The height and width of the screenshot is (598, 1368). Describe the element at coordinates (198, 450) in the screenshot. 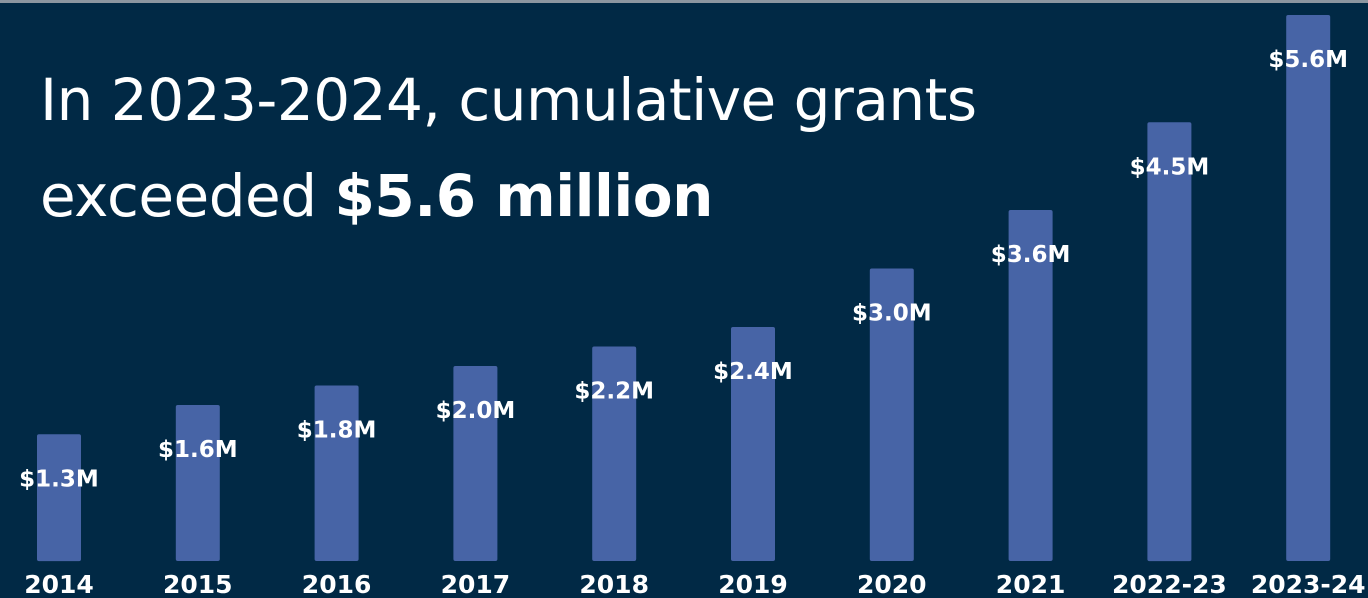

I see `value-label-2015: $1.6M` at that location.